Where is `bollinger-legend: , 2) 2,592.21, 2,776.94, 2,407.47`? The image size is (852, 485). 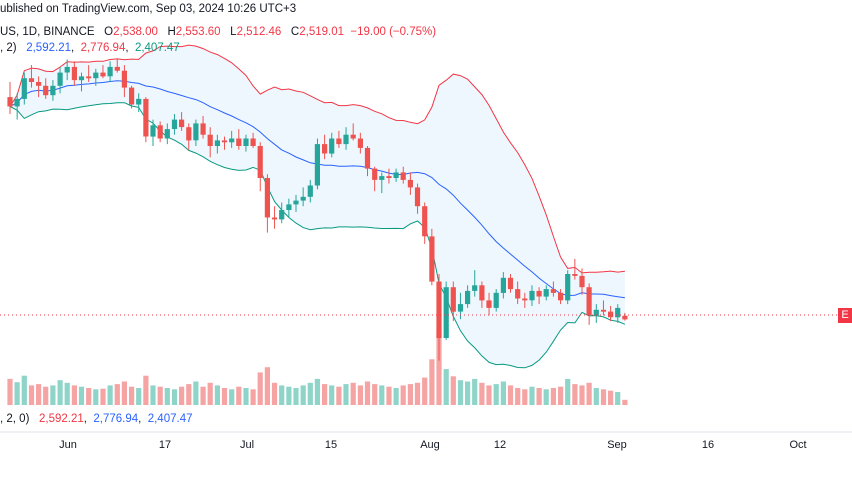
bollinger-legend: , 2) 2,592.21, 2,776.94, 2,407.47 is located at coordinates (90, 48).